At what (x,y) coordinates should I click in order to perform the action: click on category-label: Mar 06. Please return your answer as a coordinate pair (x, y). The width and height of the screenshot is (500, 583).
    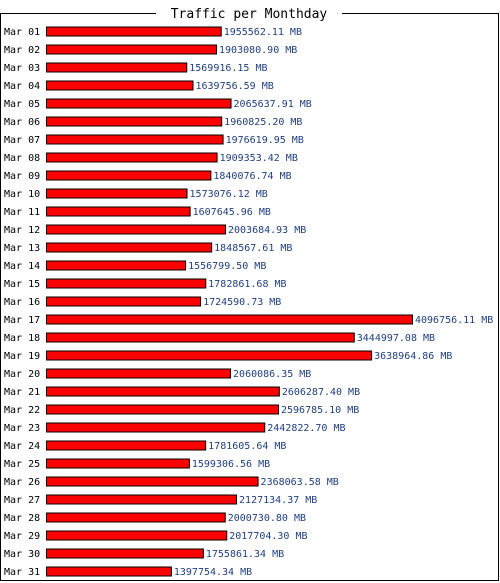
    Looking at the image, I should click on (22, 122).